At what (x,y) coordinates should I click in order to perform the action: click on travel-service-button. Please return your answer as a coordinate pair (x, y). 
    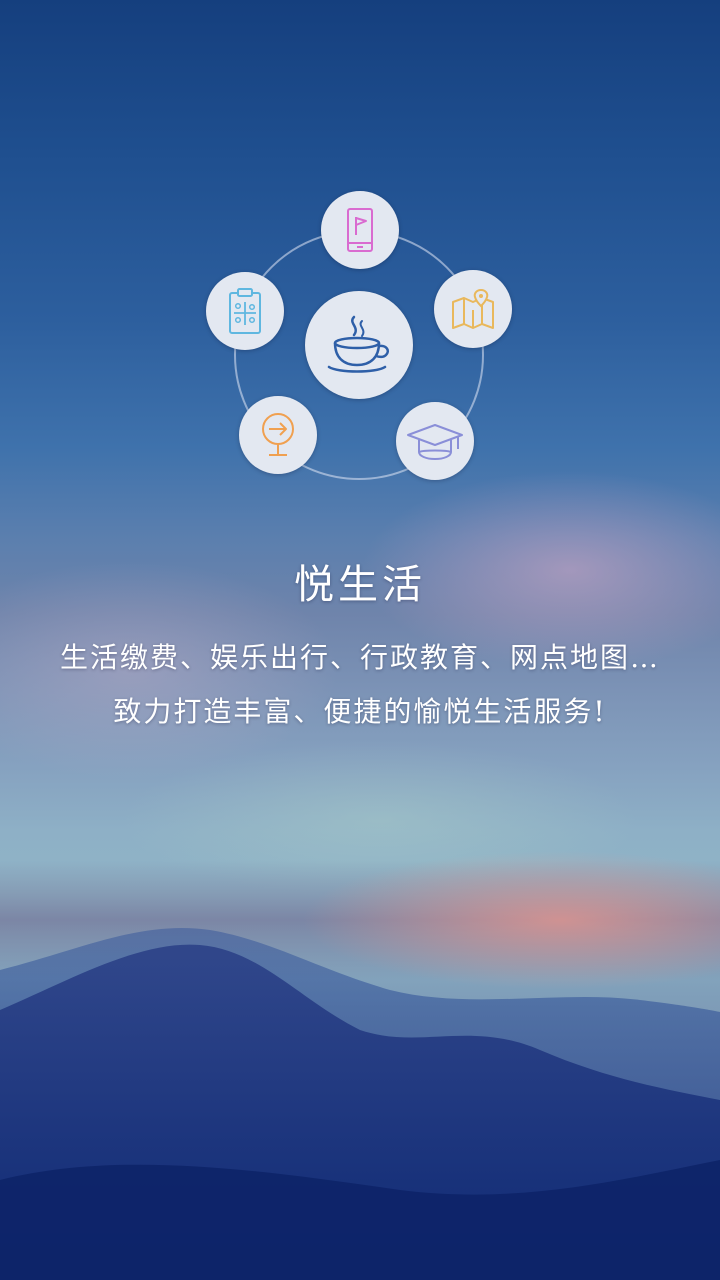
    Looking at the image, I should click on (278, 435).